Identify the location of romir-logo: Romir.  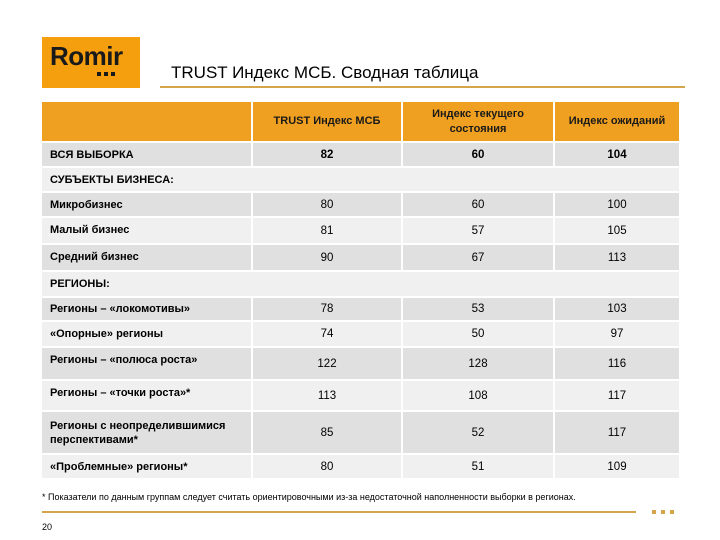
(91, 62).